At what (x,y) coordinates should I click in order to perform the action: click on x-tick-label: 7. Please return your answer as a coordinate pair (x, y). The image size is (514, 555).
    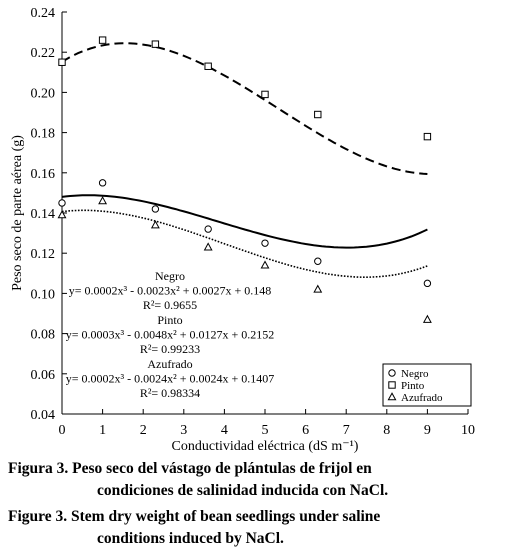
    Looking at the image, I should click on (346, 430).